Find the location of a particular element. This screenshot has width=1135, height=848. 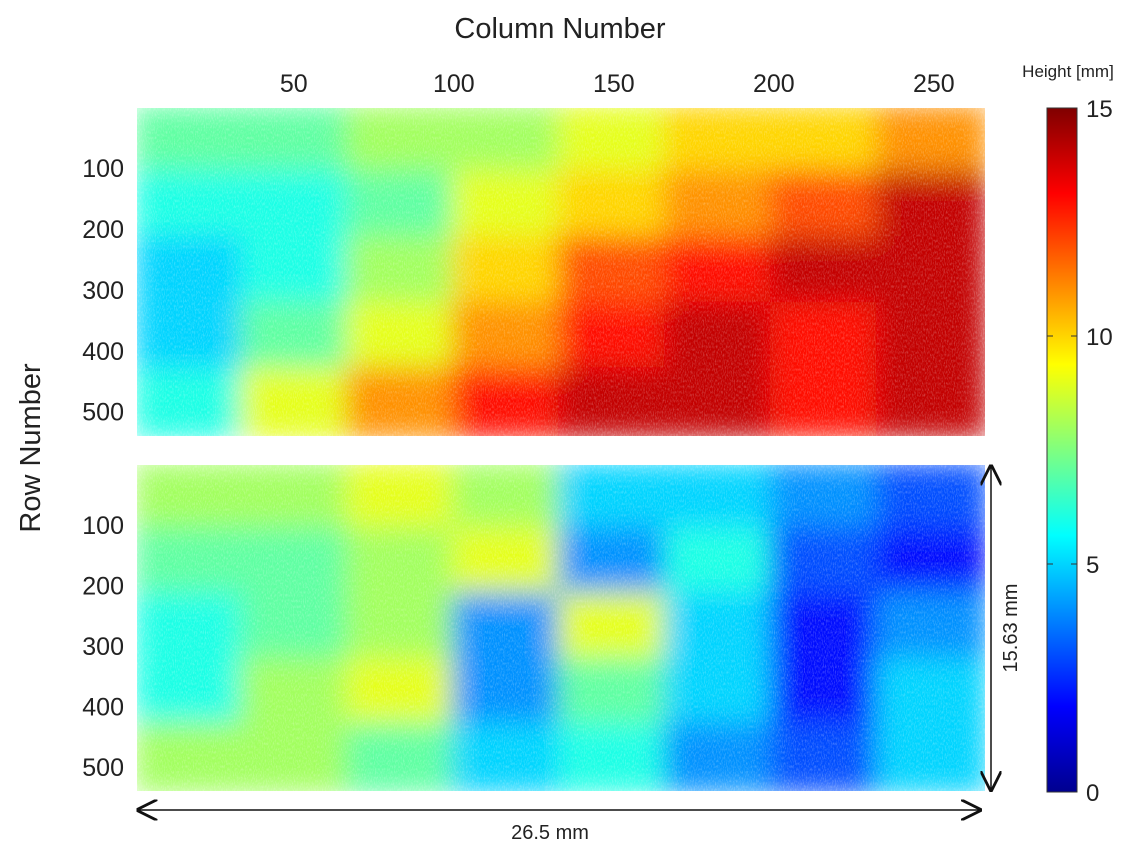

x-tick-labels: 50 100 150 200 250 is located at coordinates (617, 84).